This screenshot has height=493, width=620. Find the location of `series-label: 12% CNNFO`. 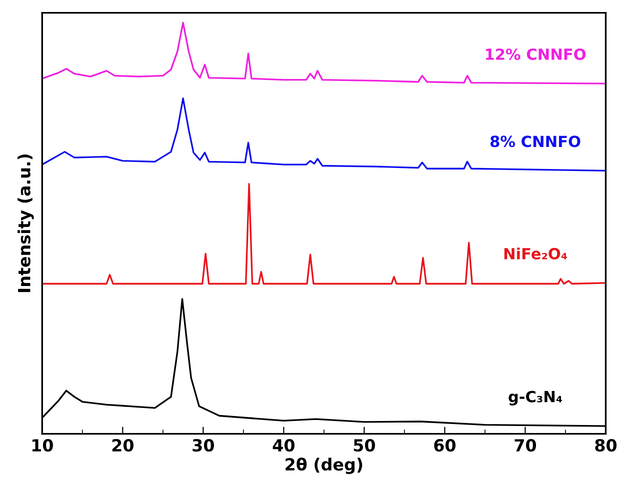

series-label: 12% CNNFO is located at coordinates (536, 54).